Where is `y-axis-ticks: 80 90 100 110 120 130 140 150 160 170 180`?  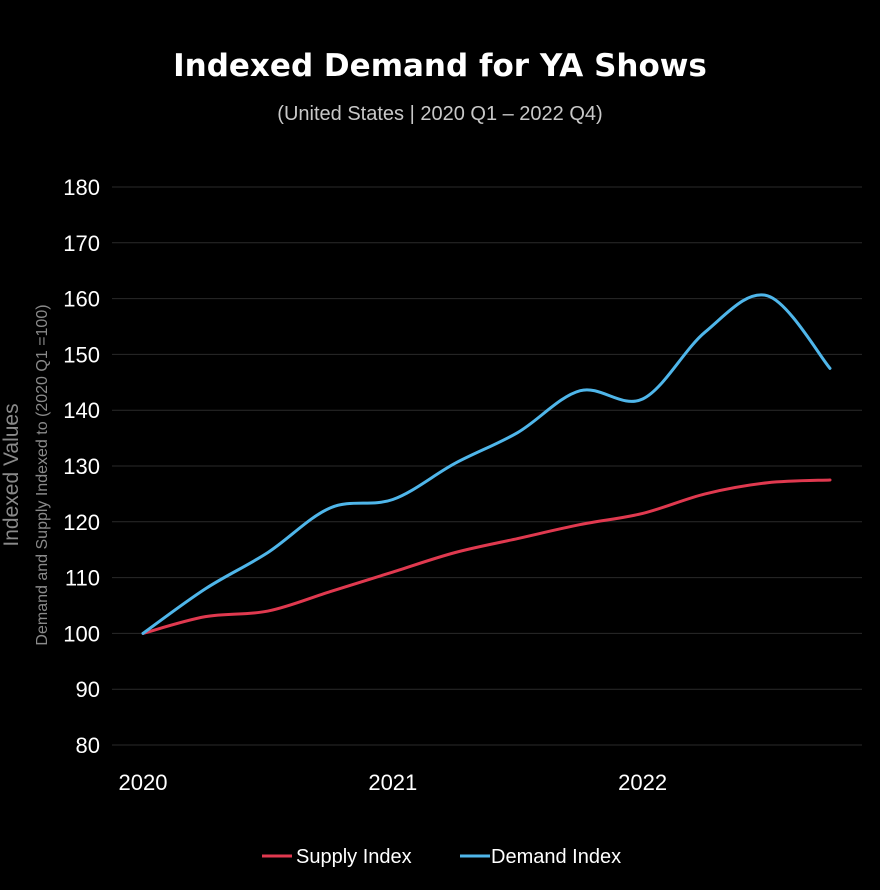 y-axis-ticks: 80 90 100 110 120 130 140 150 160 170 180 is located at coordinates (81, 466).